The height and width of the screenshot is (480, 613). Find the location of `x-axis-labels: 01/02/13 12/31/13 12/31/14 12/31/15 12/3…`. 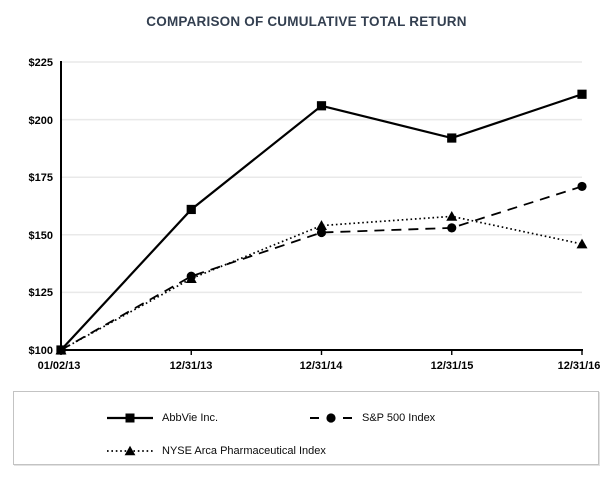

x-axis-labels: 01/02/13 12/31/13 12/31/14 12/31/15 12/3… is located at coordinates (319, 366).